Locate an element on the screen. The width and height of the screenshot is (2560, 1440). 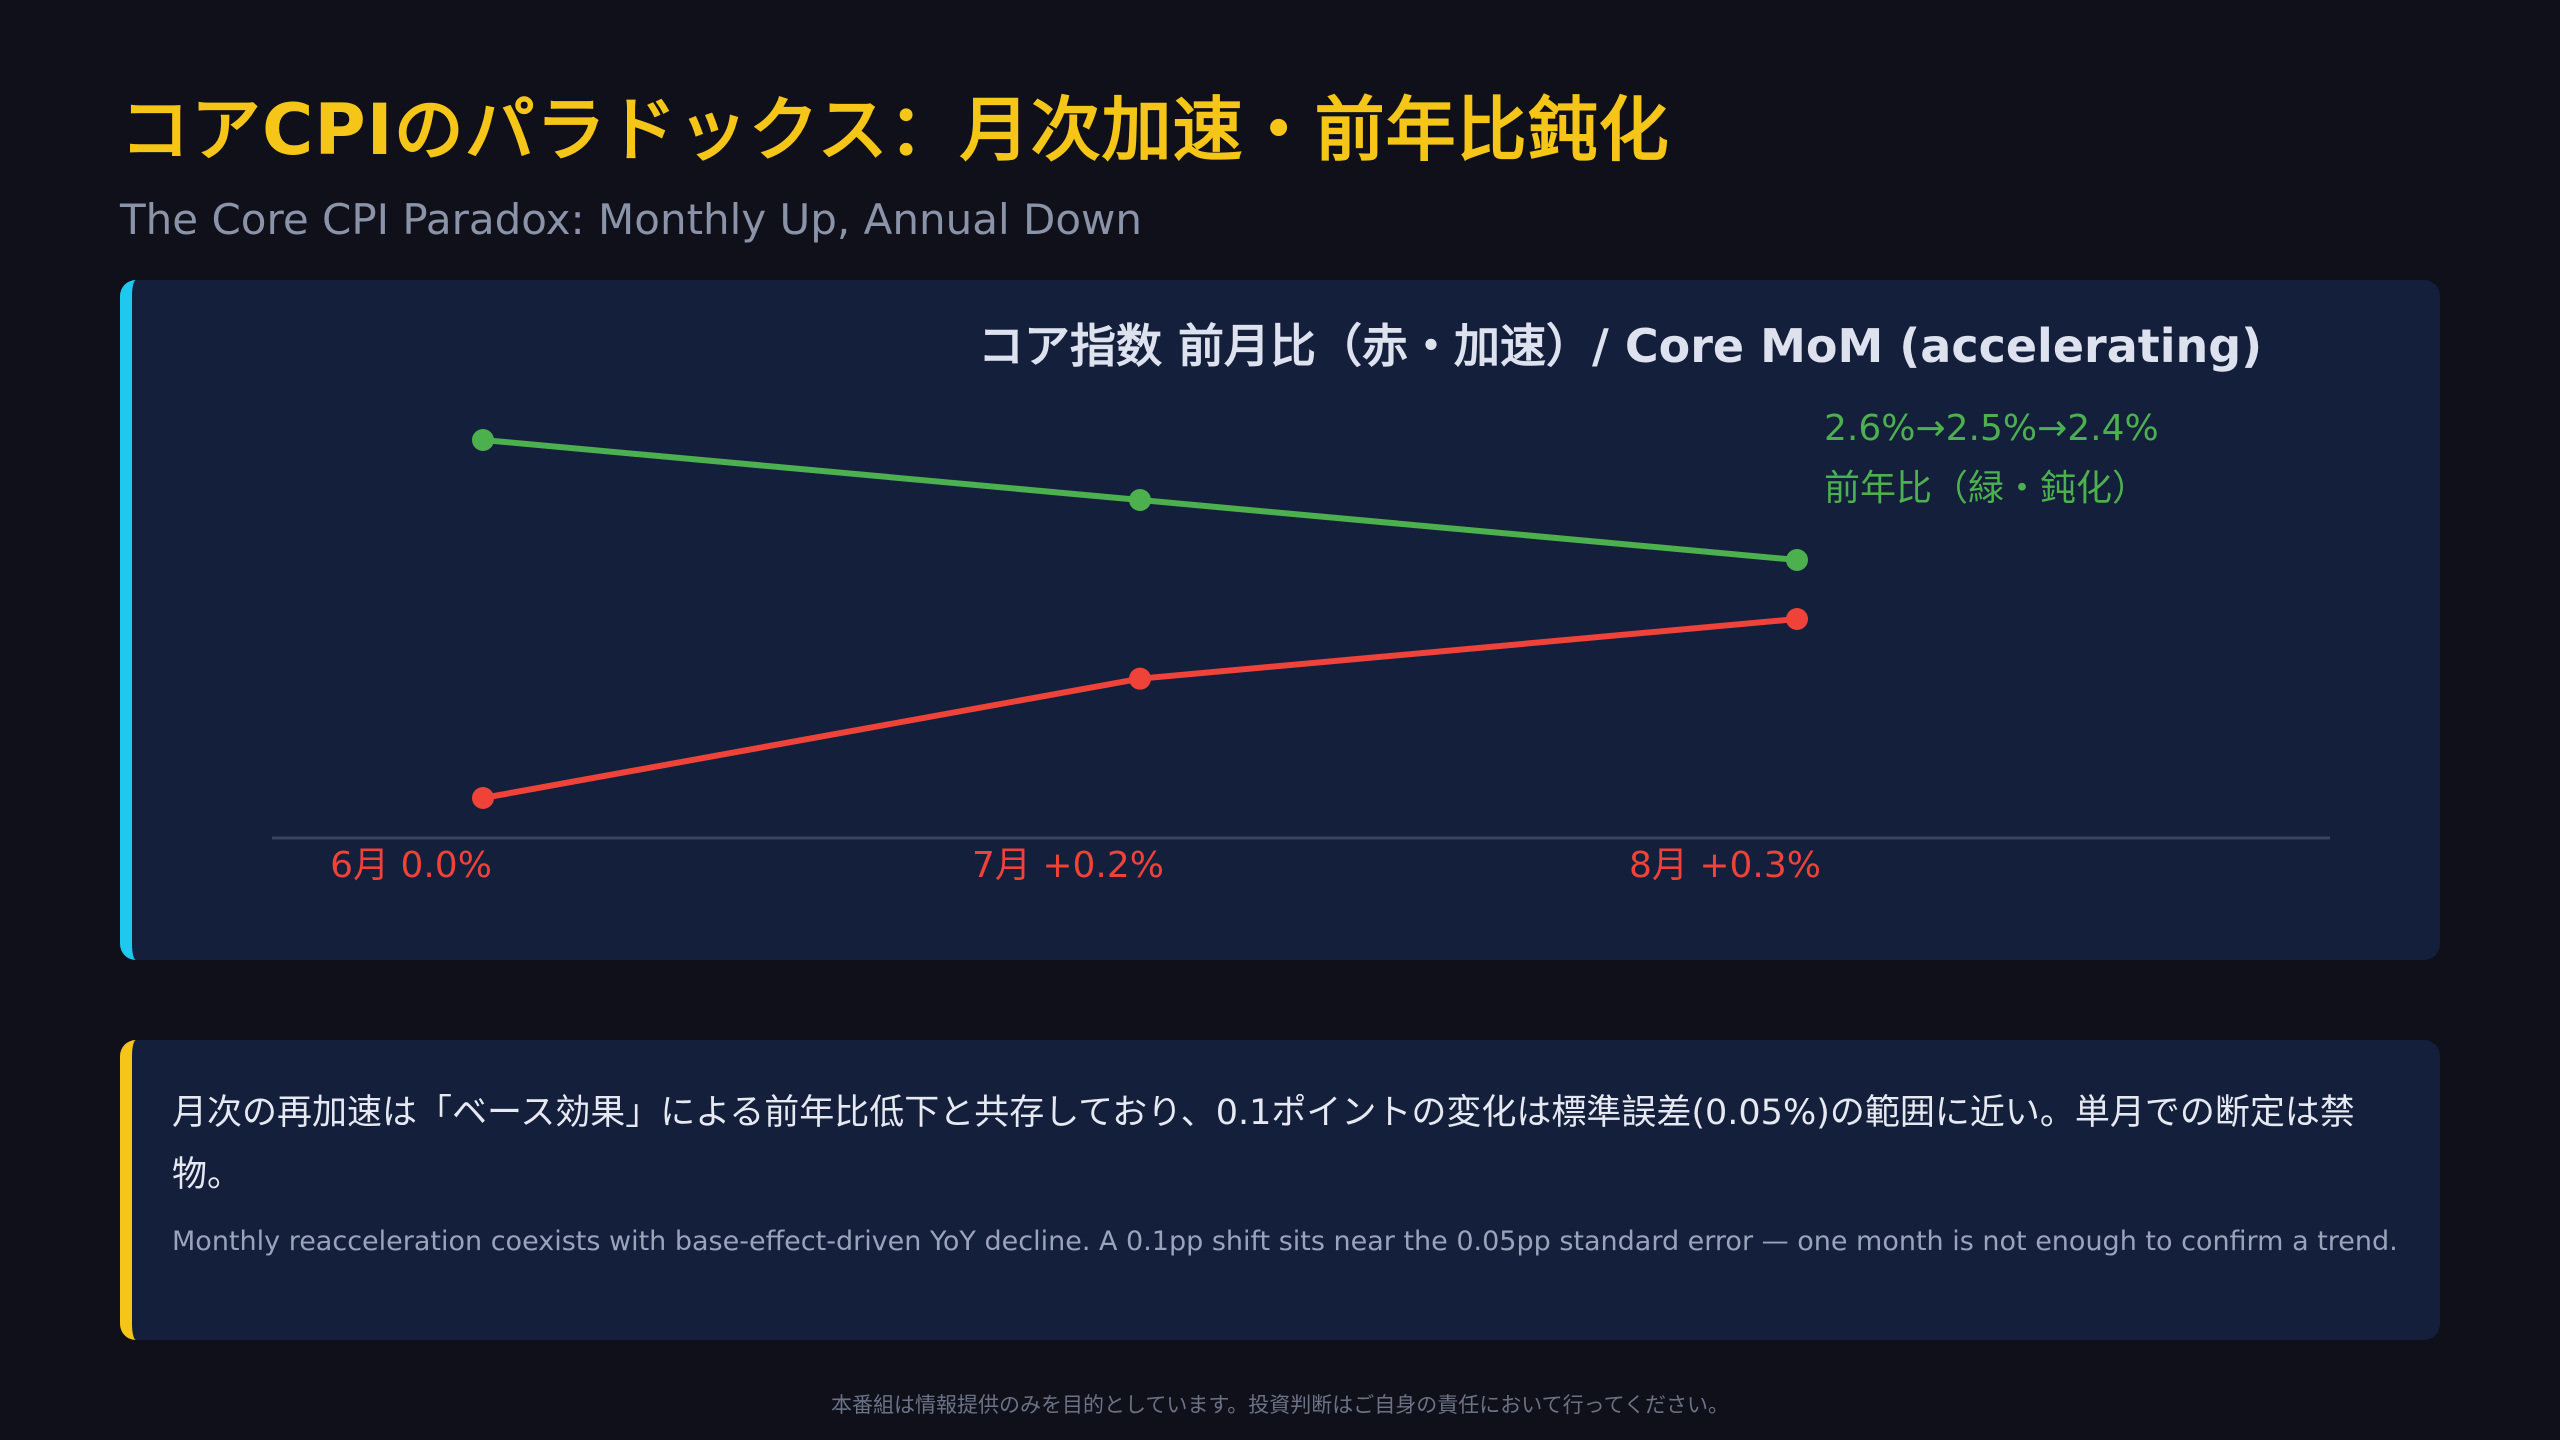
yoy-point-aug is located at coordinates (1797, 560).